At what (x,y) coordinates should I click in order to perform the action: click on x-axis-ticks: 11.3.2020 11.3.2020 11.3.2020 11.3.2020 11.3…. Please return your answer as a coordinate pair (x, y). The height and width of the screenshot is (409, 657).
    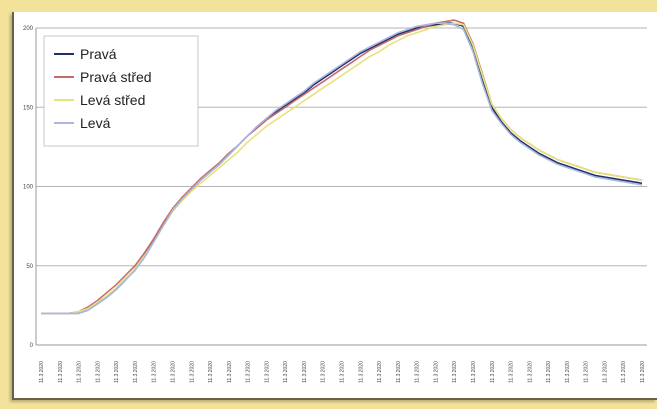
    Looking at the image, I should click on (342, 372).